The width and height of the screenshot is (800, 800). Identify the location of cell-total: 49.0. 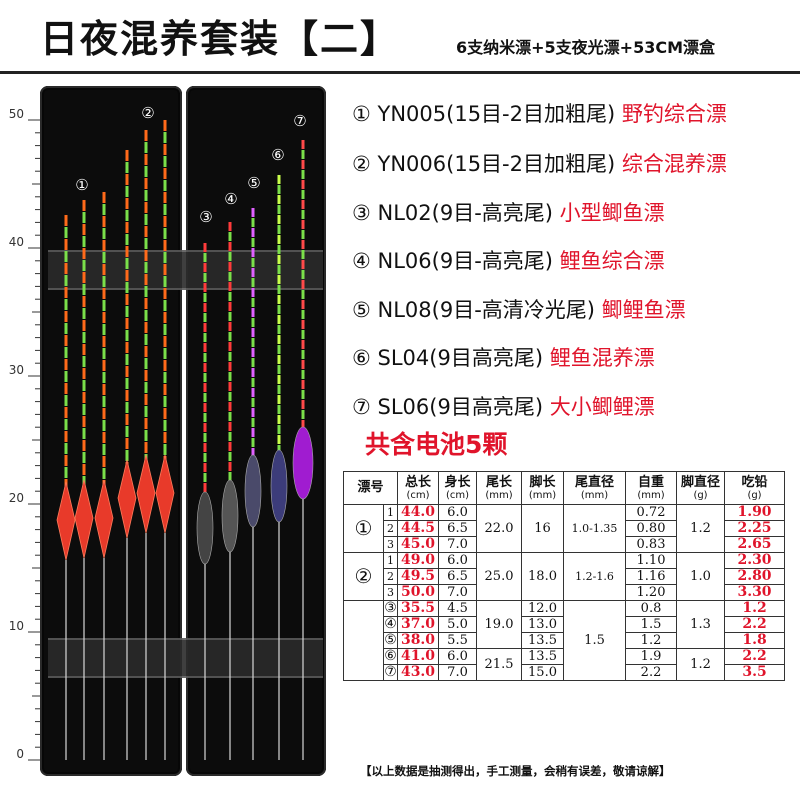
(418, 560).